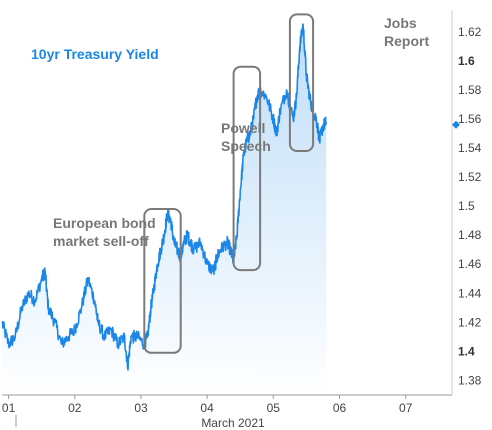 Image resolution: width=492 pixels, height=430 pixels. I want to click on y-tick-label: 1.48, so click(470, 235).